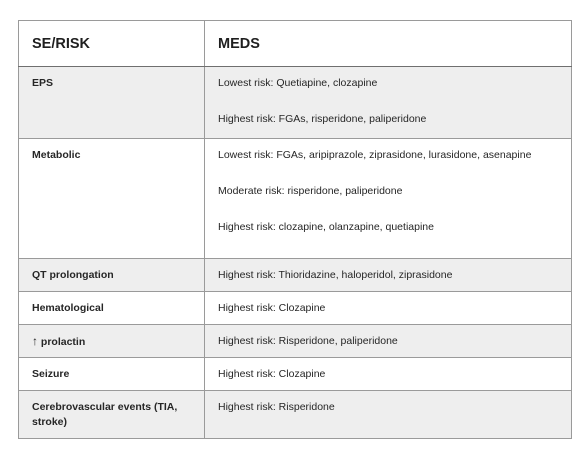  I want to click on se-label: prolactin, so click(63, 342).